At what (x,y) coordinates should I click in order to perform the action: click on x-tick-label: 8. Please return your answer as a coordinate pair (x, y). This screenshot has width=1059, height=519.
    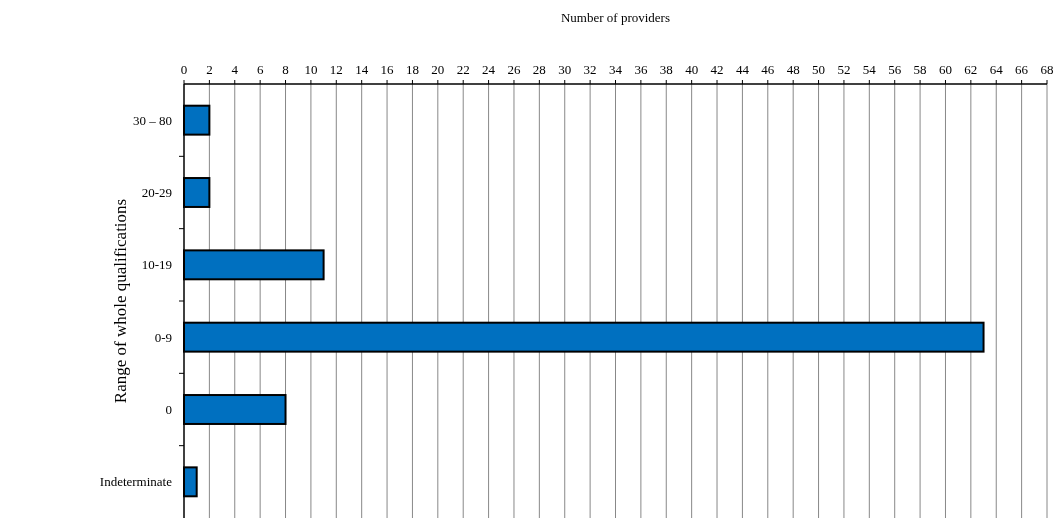
    Looking at the image, I should click on (285, 69).